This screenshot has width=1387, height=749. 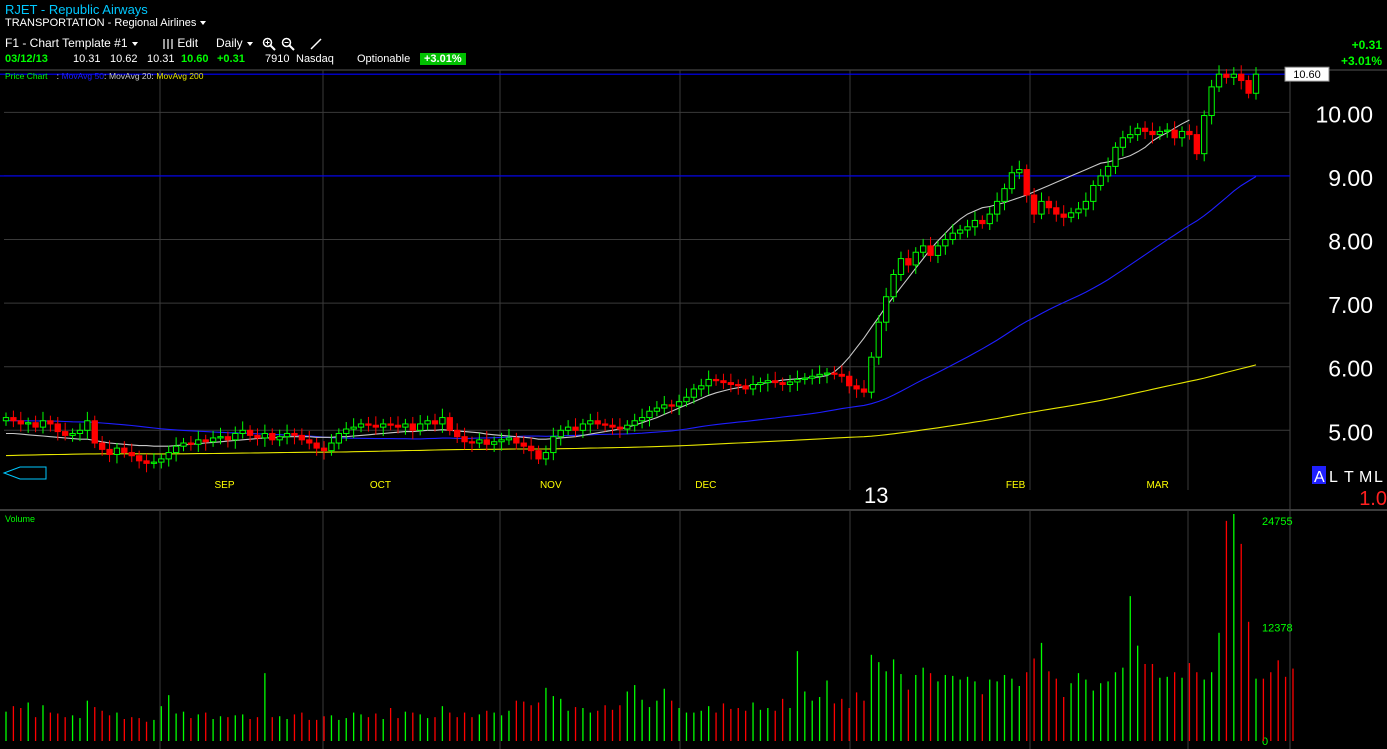 I want to click on timeframe-button: A, so click(x=1319, y=477).